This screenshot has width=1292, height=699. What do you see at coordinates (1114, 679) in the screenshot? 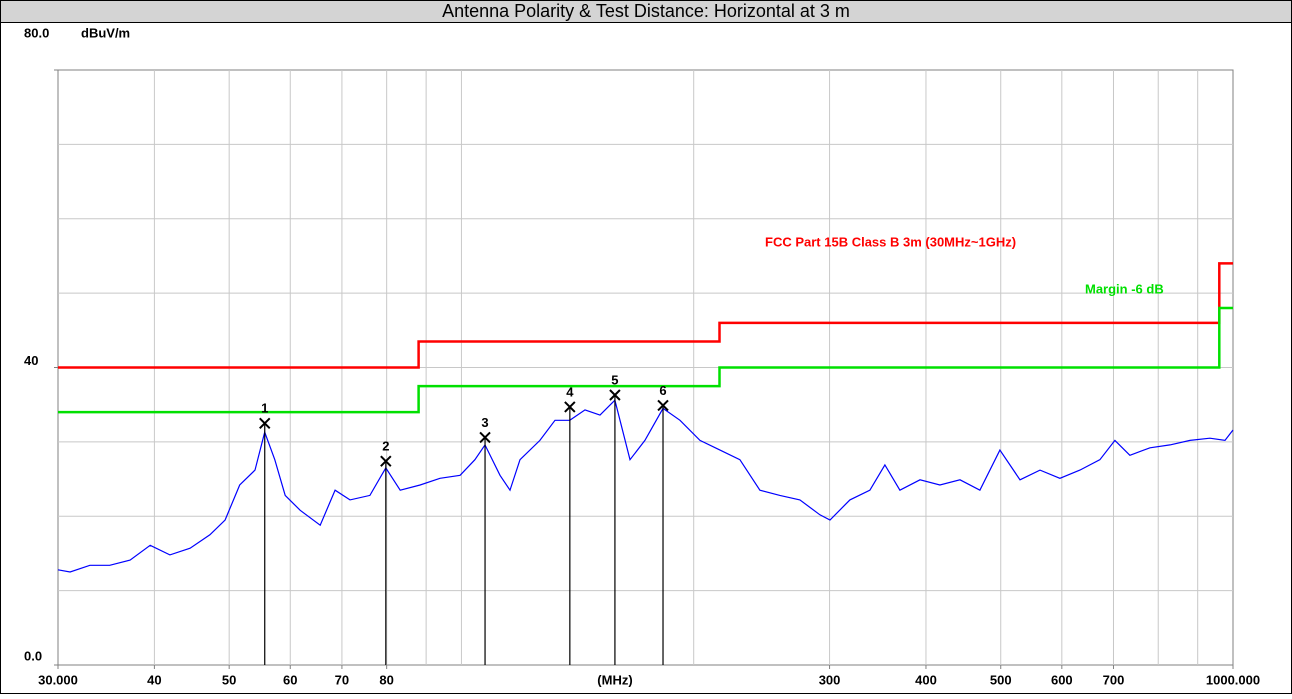
I see `x-tick-label: 700` at bounding box center [1114, 679].